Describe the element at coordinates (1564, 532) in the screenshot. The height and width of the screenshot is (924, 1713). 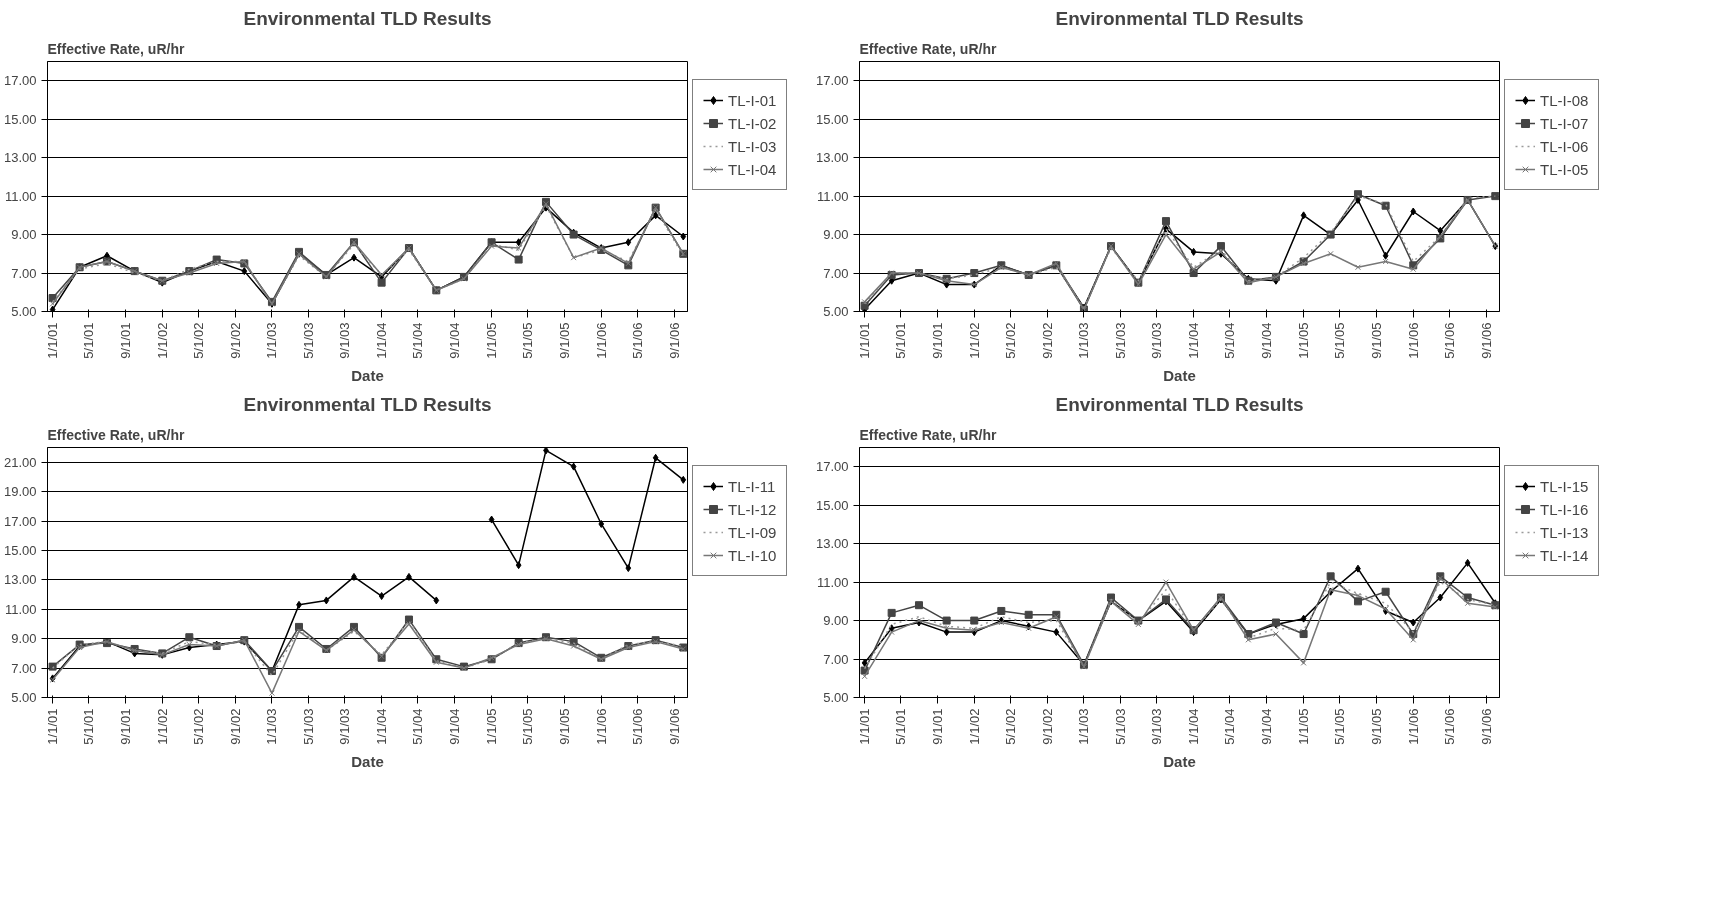
I see `legend-label: TL-I-13` at that location.